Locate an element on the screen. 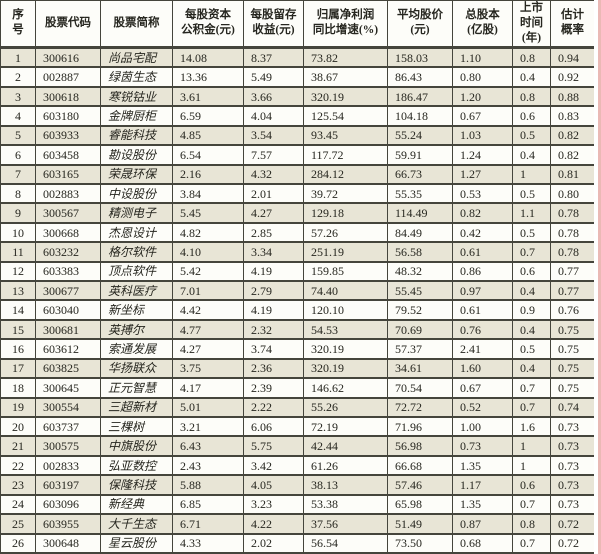 The width and height of the screenshot is (601, 554). cell-net_profit_yoy_growth_pct: 37.56 is located at coordinates (345, 524).